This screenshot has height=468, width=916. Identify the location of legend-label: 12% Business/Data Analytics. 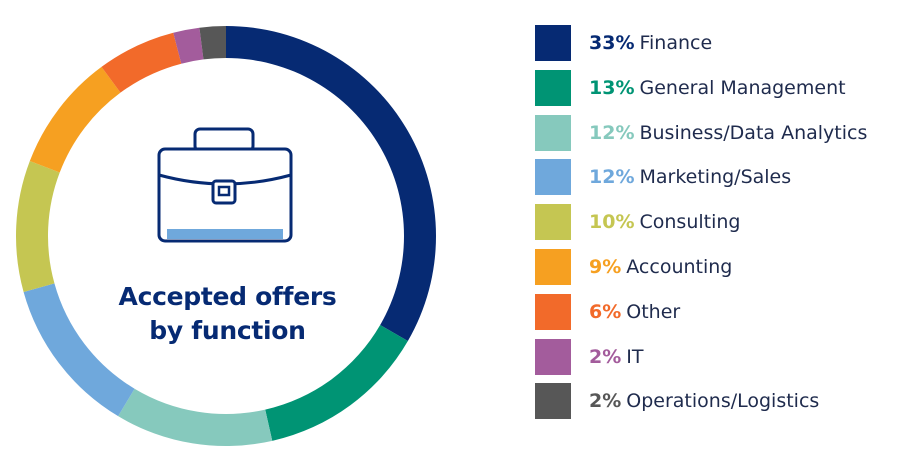
(728, 133).